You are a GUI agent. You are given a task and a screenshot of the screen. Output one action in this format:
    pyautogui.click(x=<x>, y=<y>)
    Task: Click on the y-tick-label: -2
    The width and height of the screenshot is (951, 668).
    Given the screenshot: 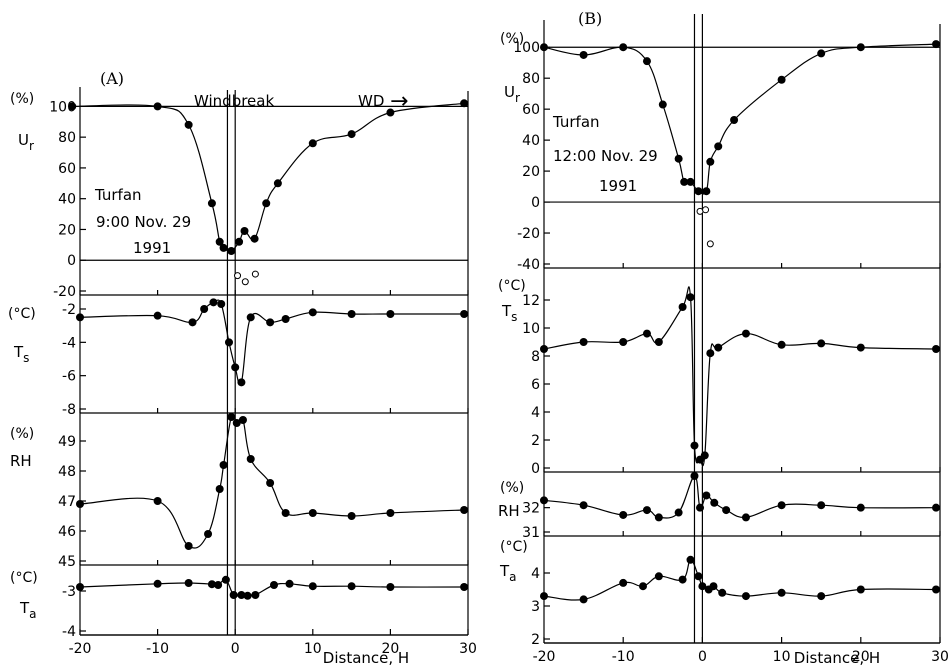 What is the action you would take?
    pyautogui.click(x=69, y=310)
    